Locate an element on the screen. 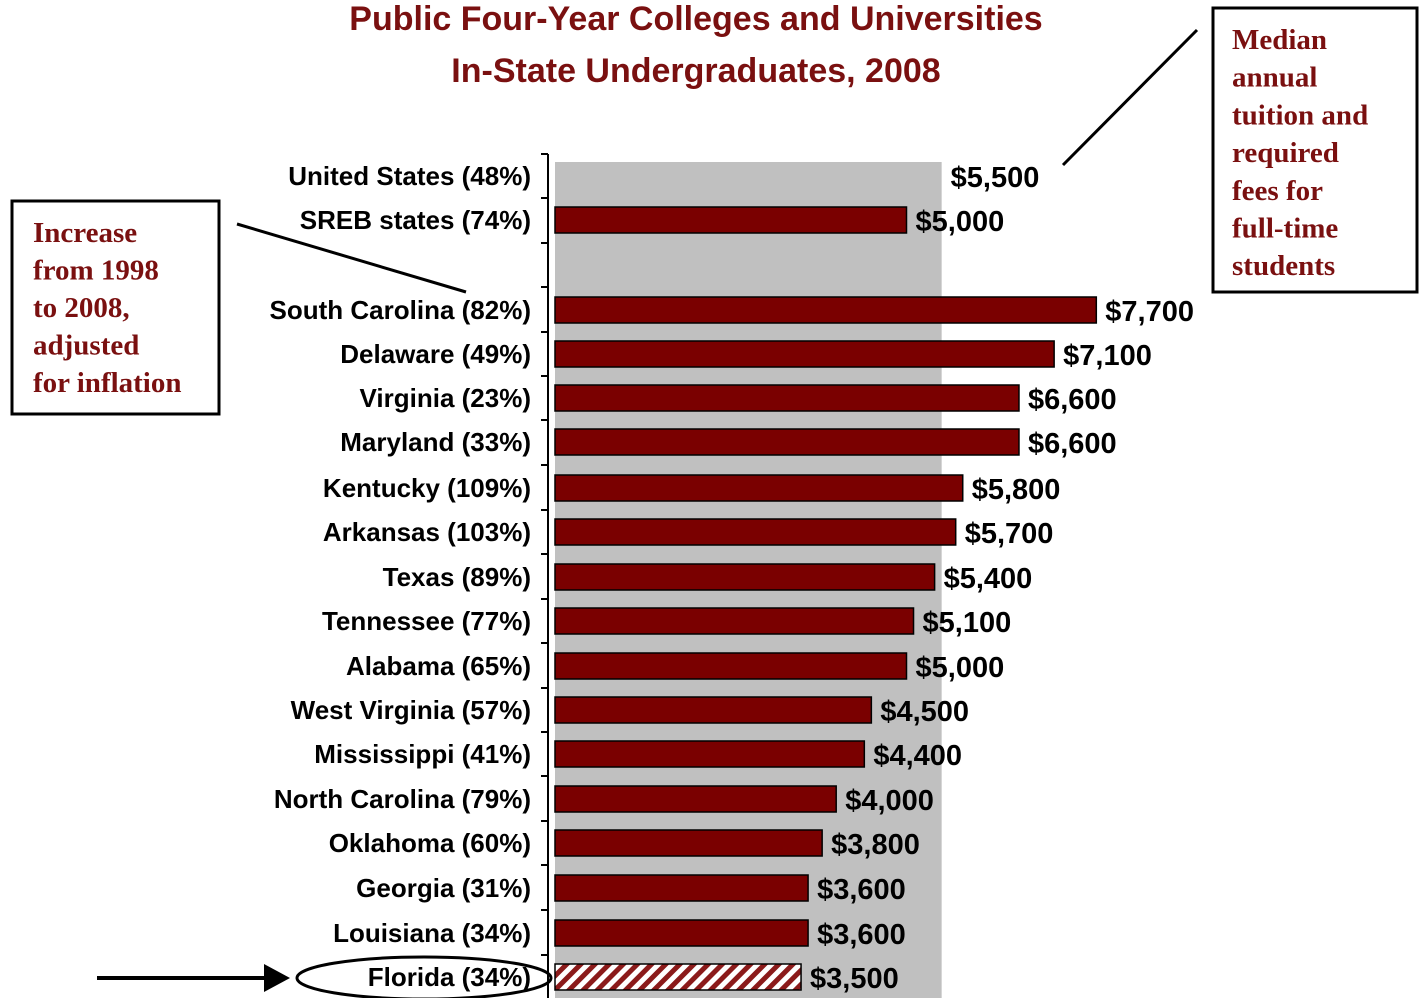 The width and height of the screenshot is (1424, 998). category-label: United States (48%) is located at coordinates (409, 176).